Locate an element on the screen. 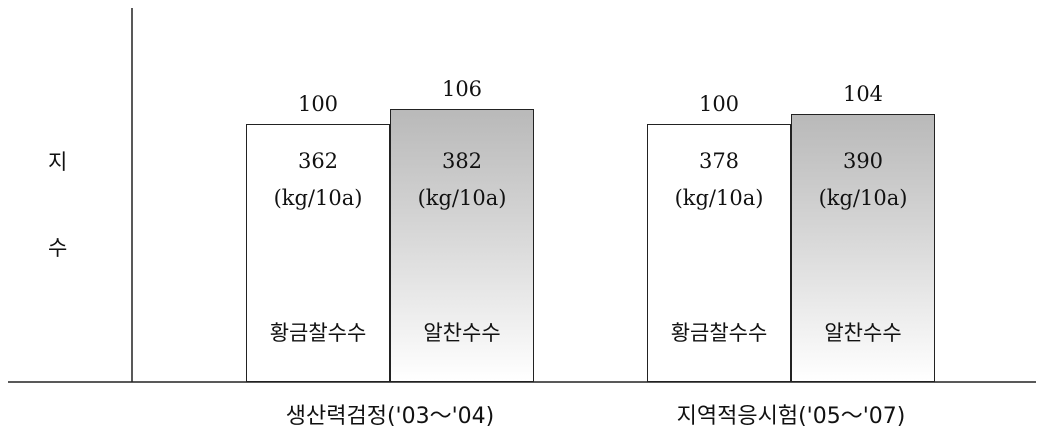 This screenshot has height=438, width=1042. category-label-2: 지역적응시험('05～'07) is located at coordinates (791, 416).